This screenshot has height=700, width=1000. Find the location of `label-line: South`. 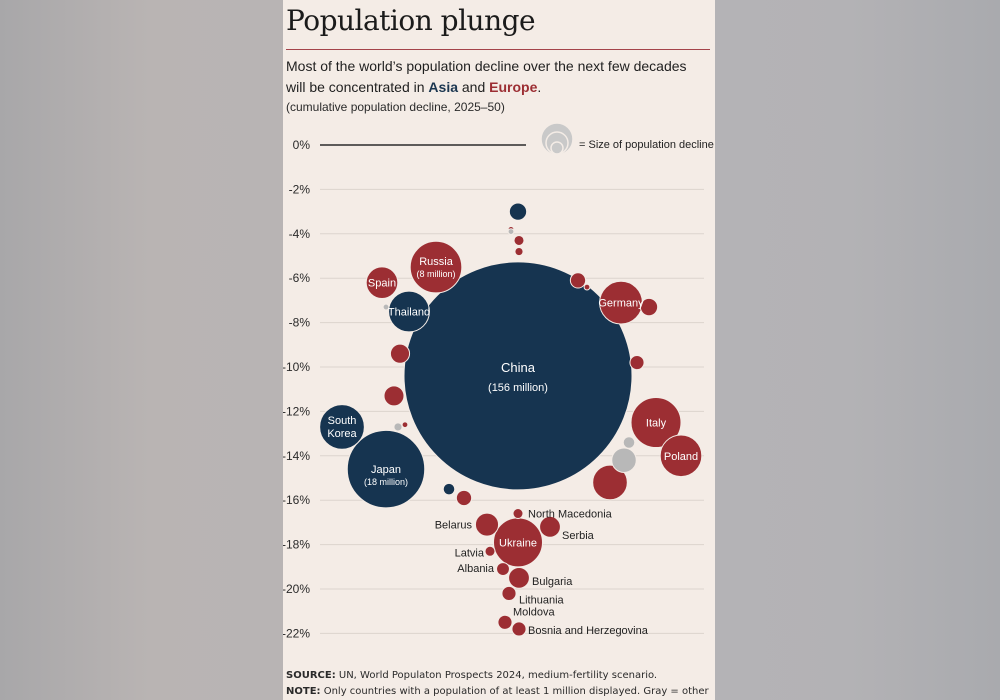

label-line: South is located at coordinates (342, 421).